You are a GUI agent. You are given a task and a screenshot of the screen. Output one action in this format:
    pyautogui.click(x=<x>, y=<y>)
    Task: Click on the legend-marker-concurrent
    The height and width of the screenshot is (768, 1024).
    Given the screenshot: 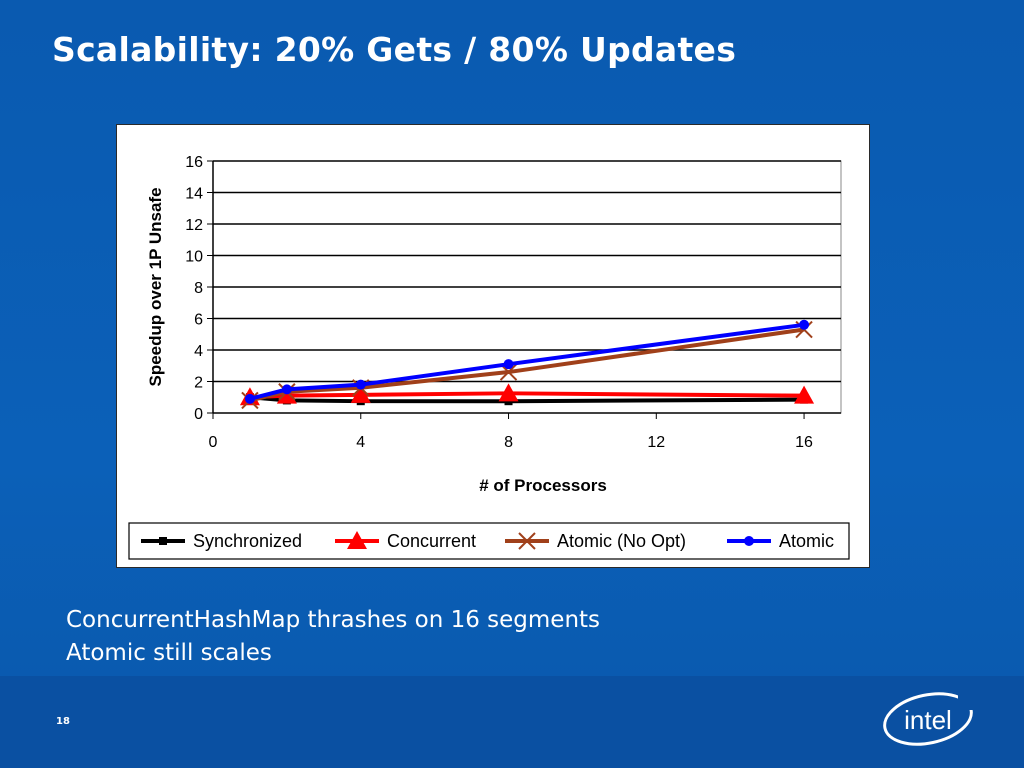 What is the action you would take?
    pyautogui.click(x=357, y=540)
    